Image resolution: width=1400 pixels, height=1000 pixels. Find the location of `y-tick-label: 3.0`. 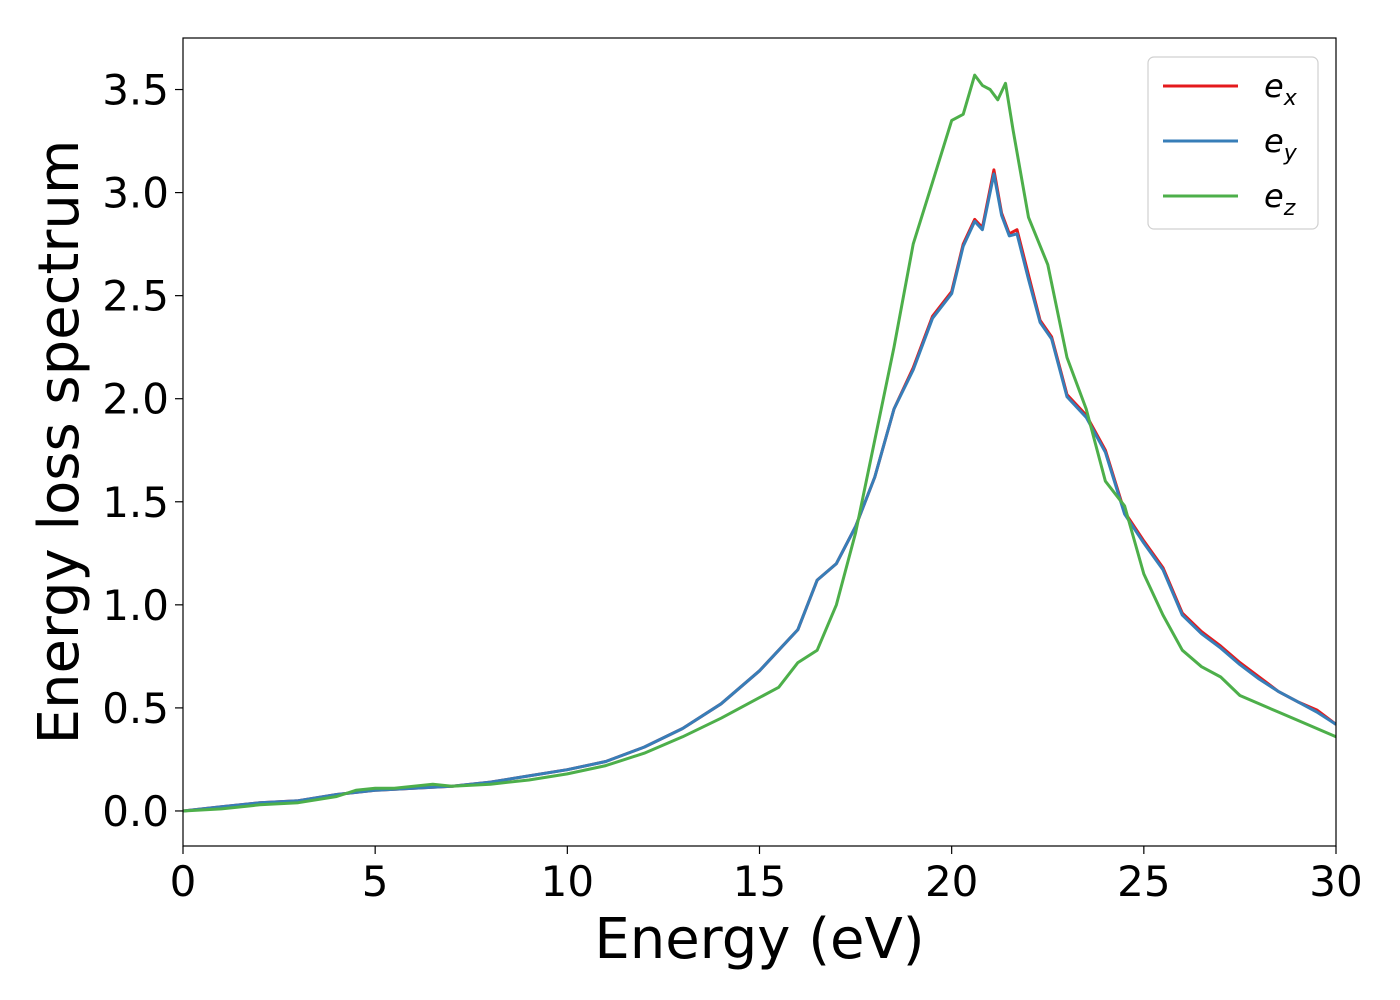

y-tick-label: 3.0 is located at coordinates (135, 193).